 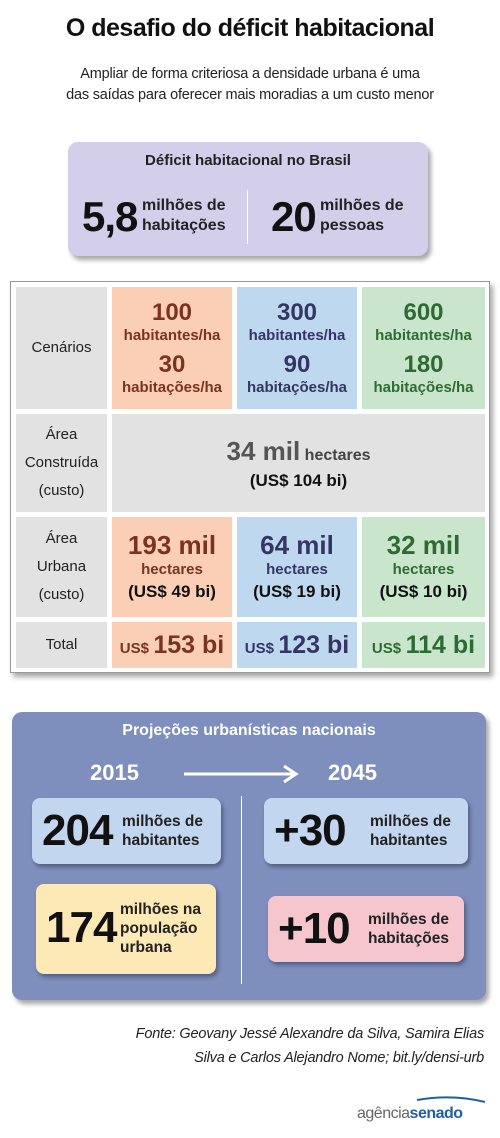 I want to click on total-cell-300: US$ 123 bi, so click(x=297, y=645).